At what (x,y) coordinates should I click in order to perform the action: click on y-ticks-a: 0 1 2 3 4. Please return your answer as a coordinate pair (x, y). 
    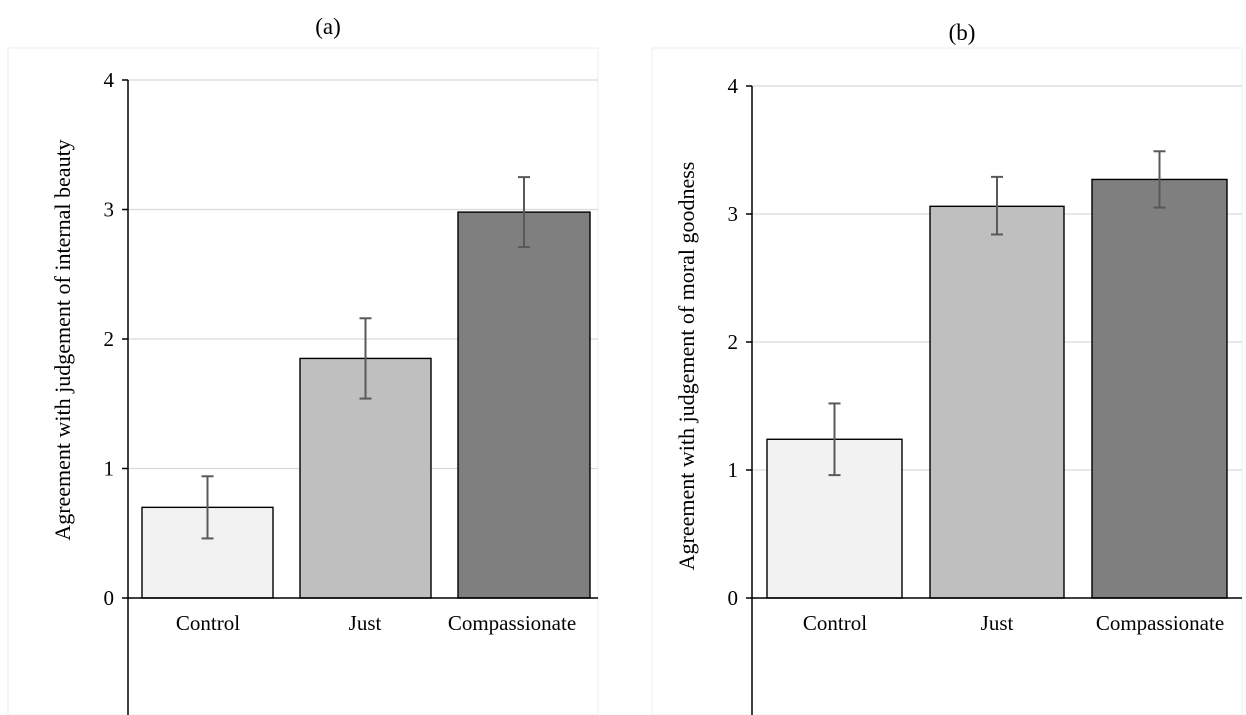
    Looking at the image, I should click on (116, 339).